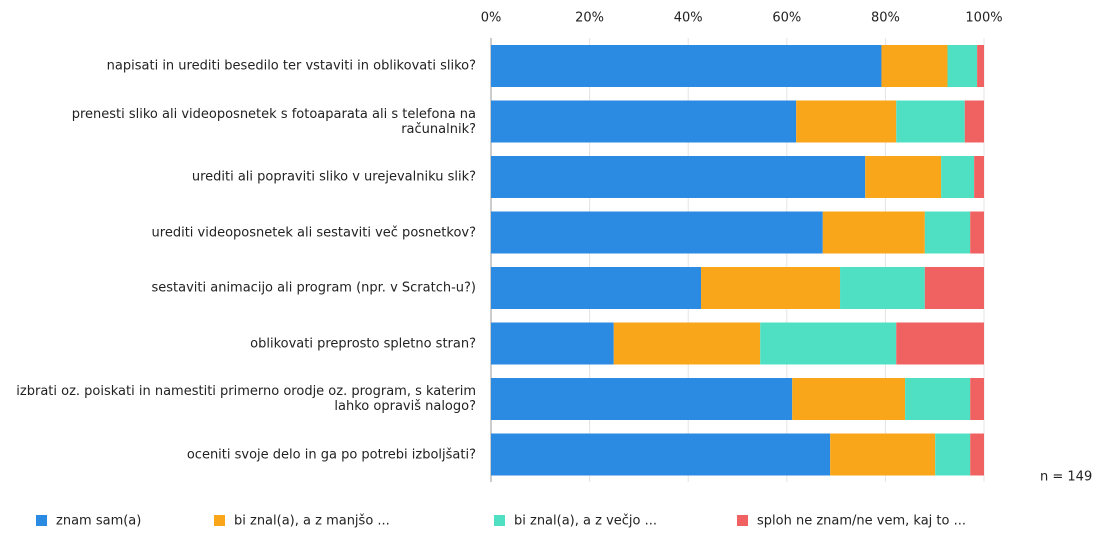  Describe the element at coordinates (589, 18) in the screenshot. I see `x-tick-label: 20%` at that location.